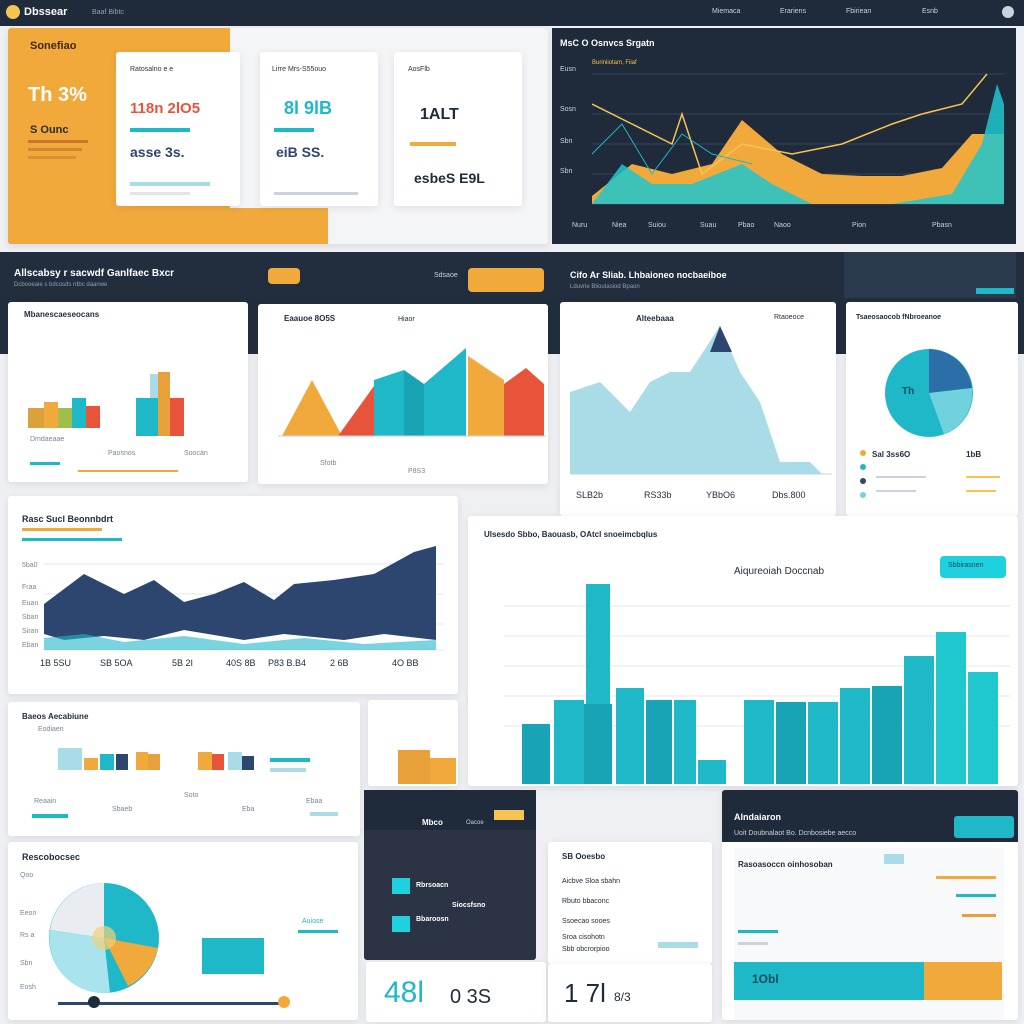 The height and width of the screenshot is (1024, 1024). Describe the element at coordinates (405, 663) in the screenshot. I see `x-tick: 4O BB` at that location.